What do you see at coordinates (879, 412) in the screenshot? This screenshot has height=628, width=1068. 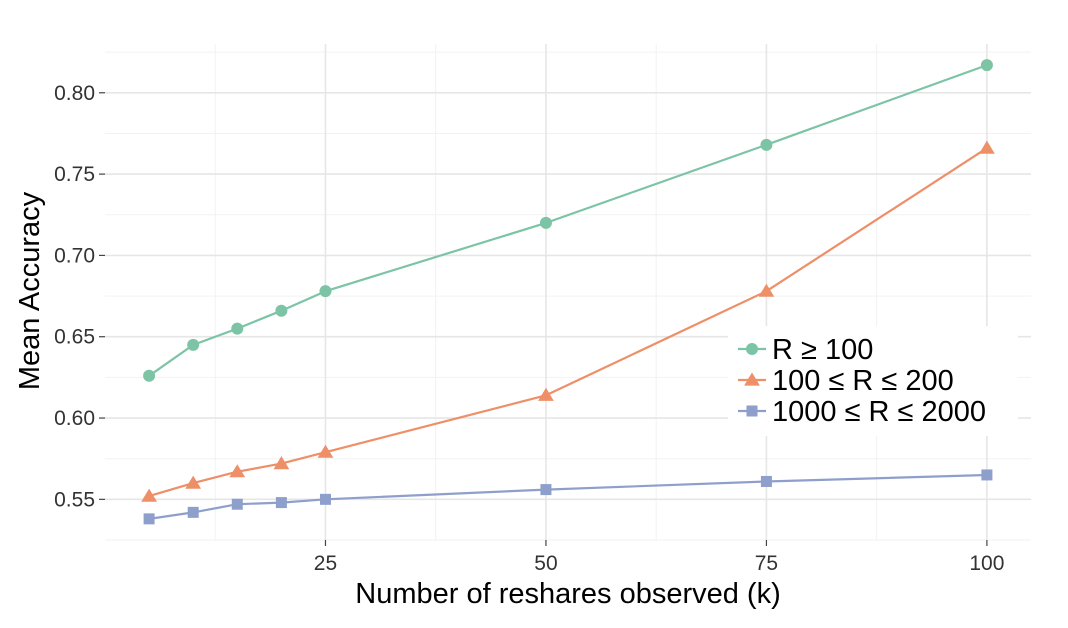 I see `legend-label: 1000 ≤ R ≤ 2000` at bounding box center [879, 412].